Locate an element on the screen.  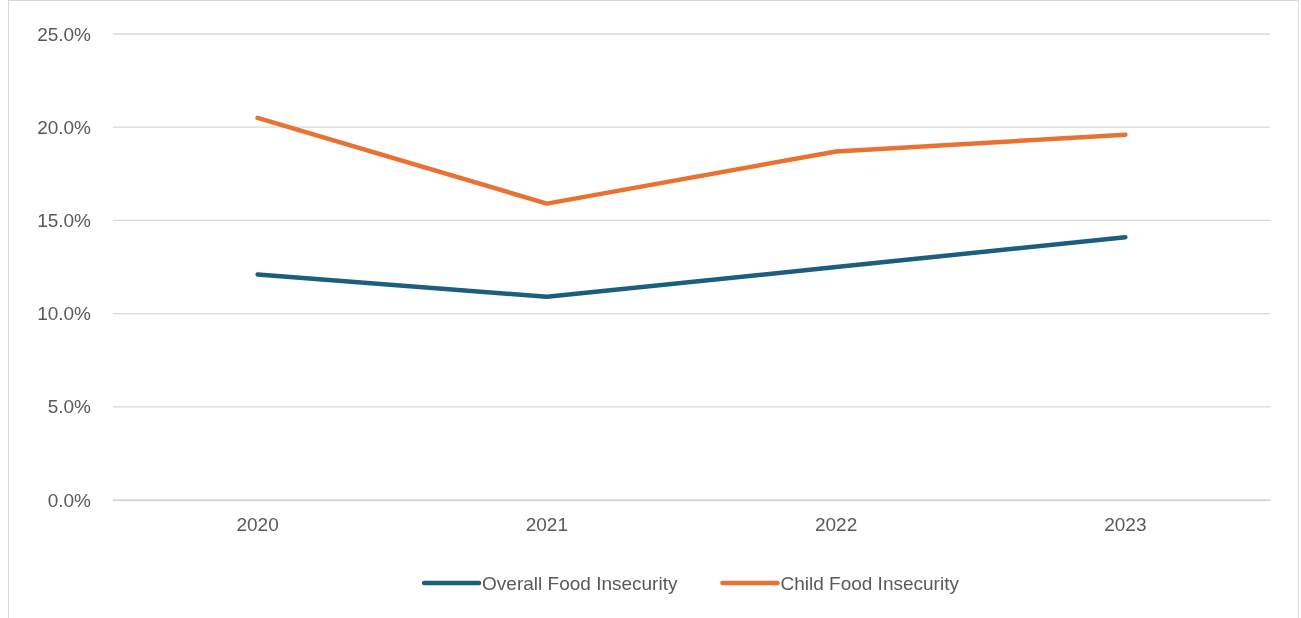
y-tick-label: 15.0% is located at coordinates (64, 220).